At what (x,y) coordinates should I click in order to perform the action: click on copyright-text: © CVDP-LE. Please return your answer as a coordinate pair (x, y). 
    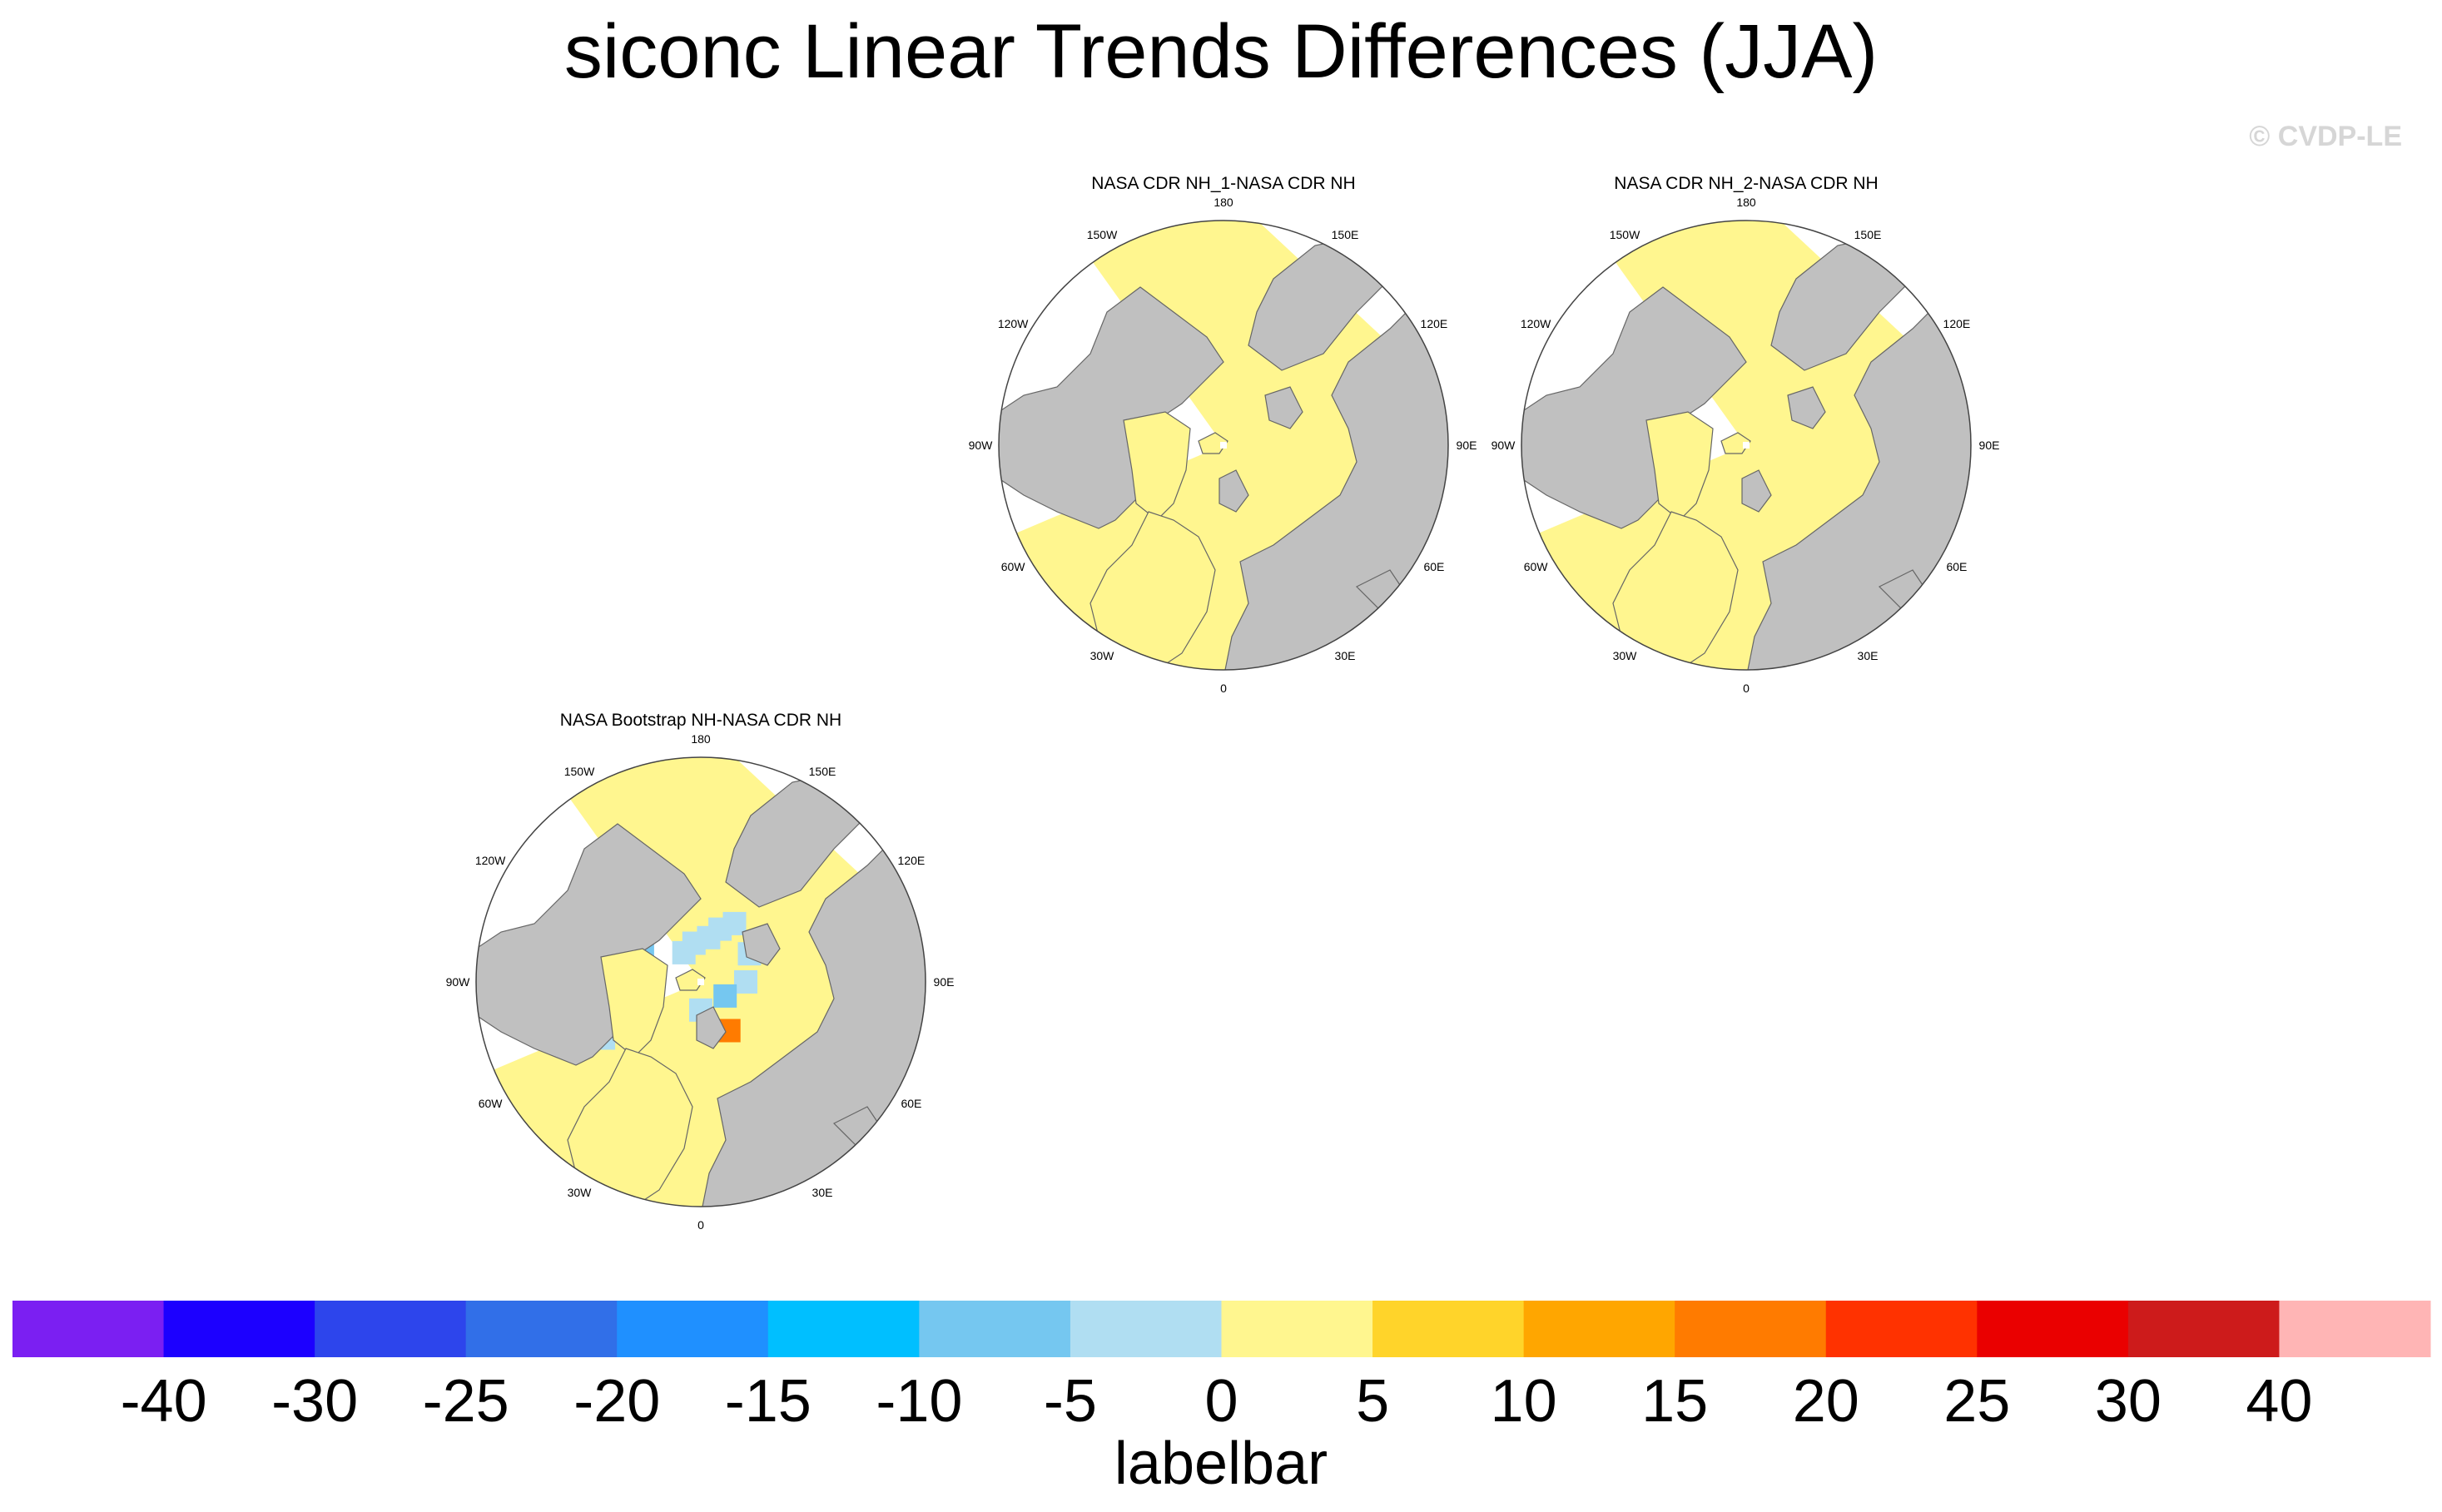
    Looking at the image, I should click on (2325, 136).